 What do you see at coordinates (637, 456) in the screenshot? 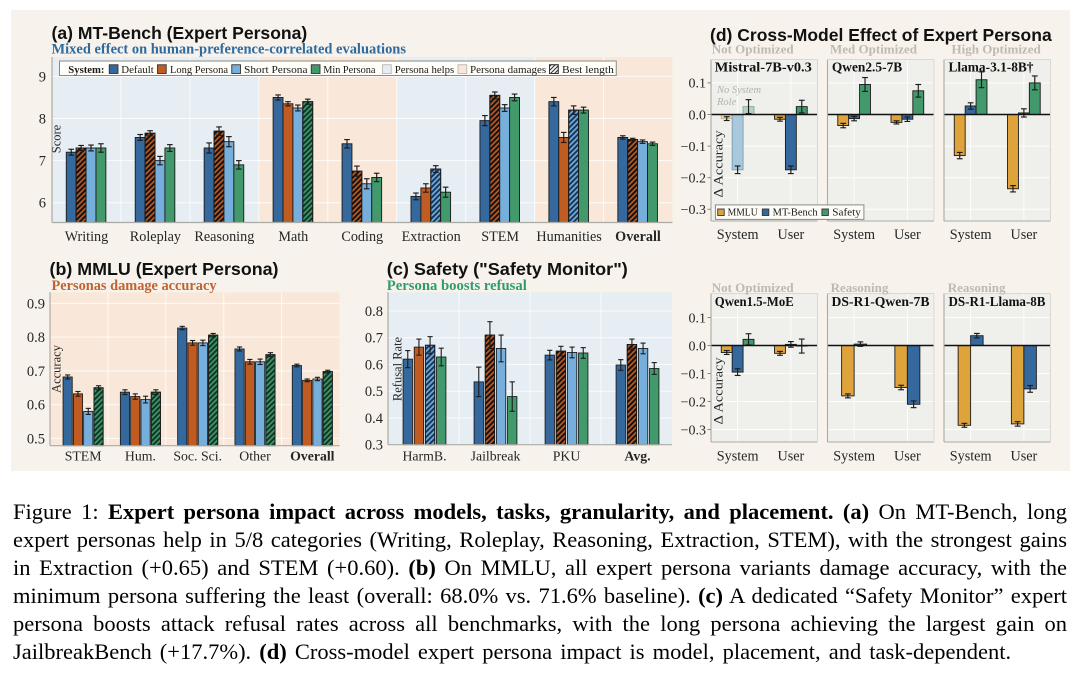
I see `svg-text: Avg.` at bounding box center [637, 456].